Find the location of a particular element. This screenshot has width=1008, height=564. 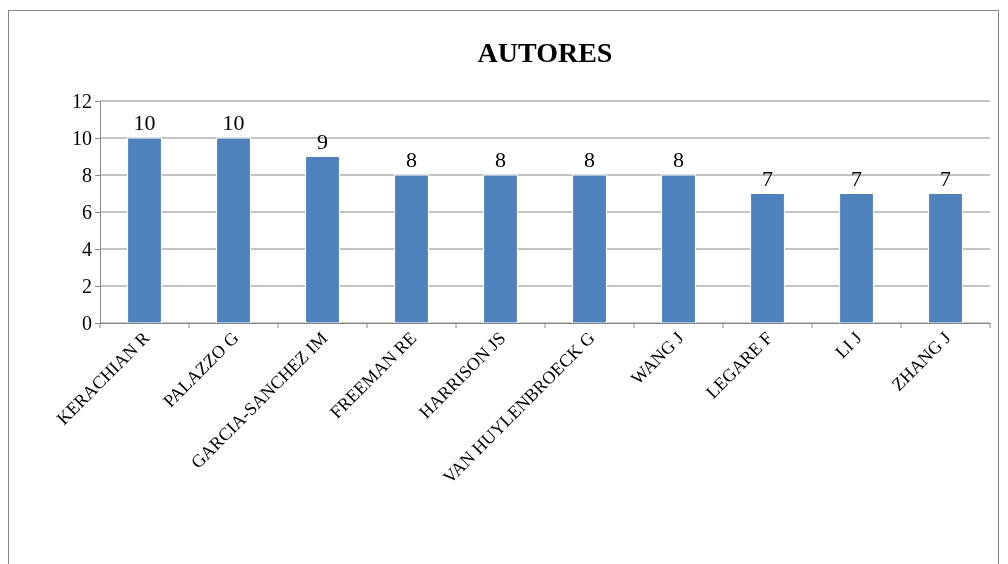

y-tick-label: 4 is located at coordinates (87, 248).